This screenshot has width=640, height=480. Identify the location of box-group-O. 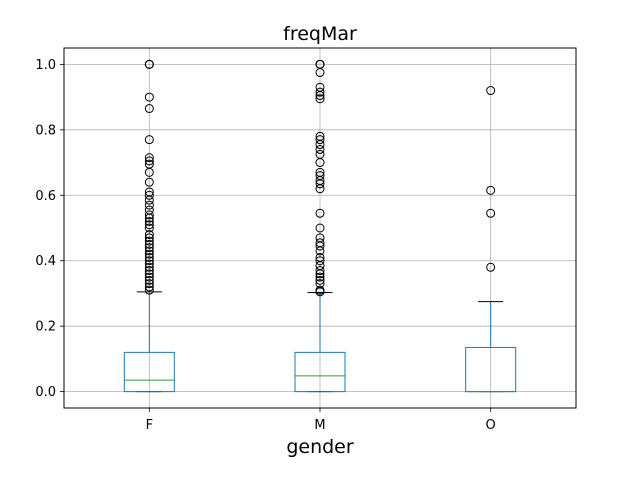
(491, 239).